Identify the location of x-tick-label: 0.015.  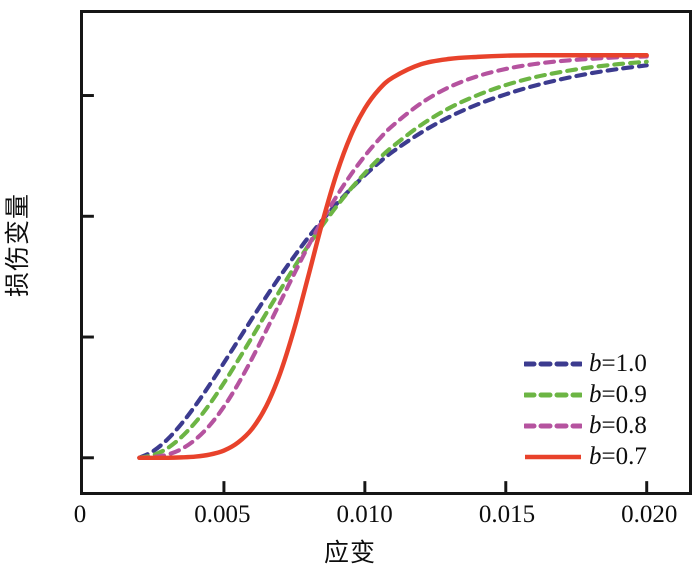
(507, 514).